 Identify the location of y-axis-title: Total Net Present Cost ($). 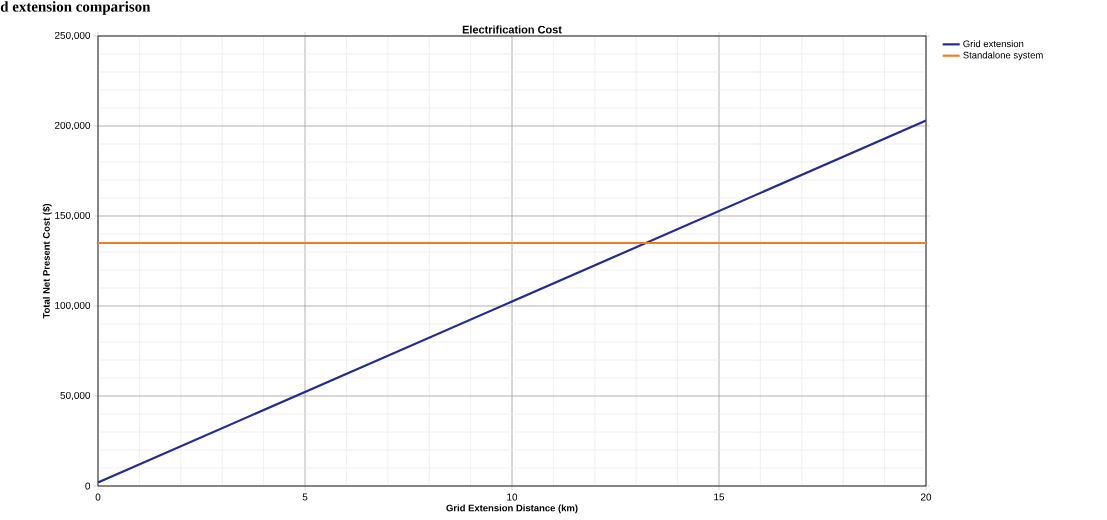
(47, 261).